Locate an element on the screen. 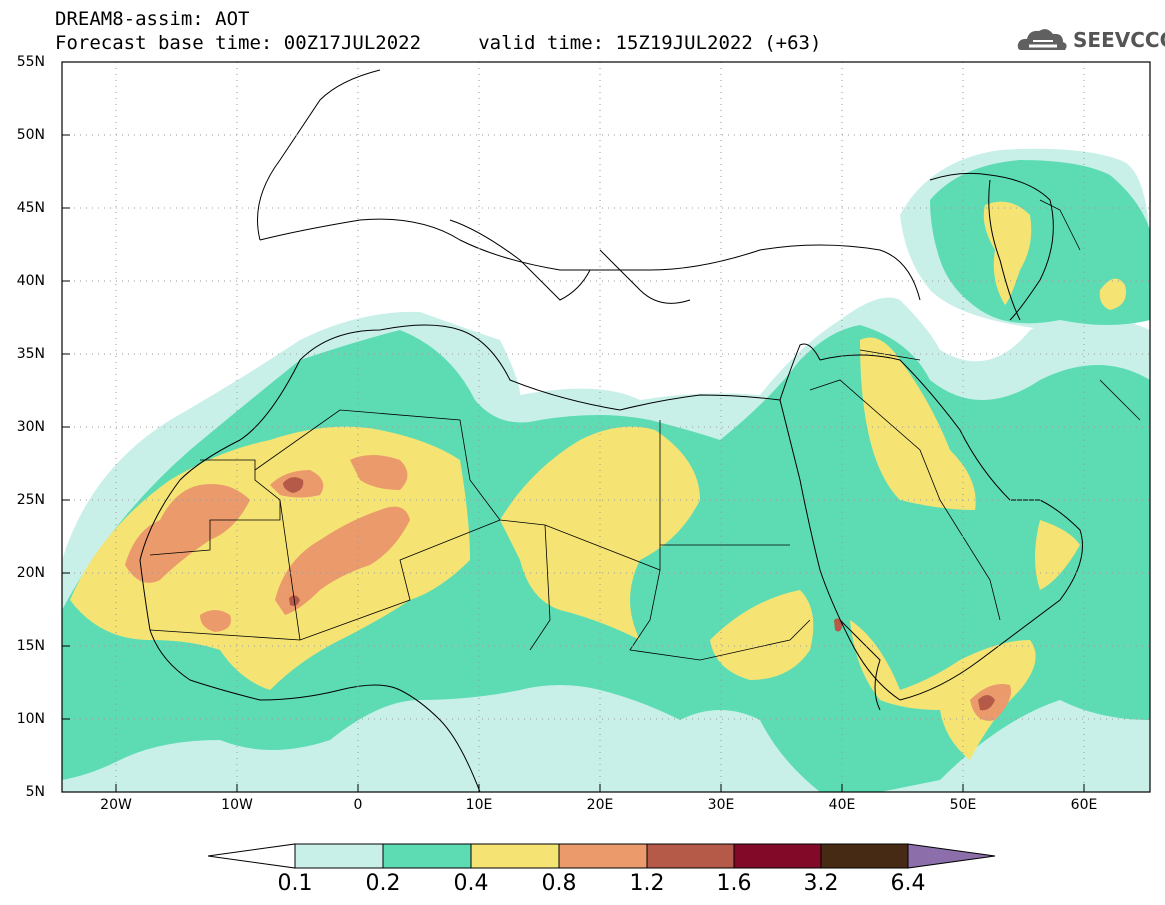 This screenshot has width=1165, height=905. cloud-icon is located at coordinates (1042, 39).